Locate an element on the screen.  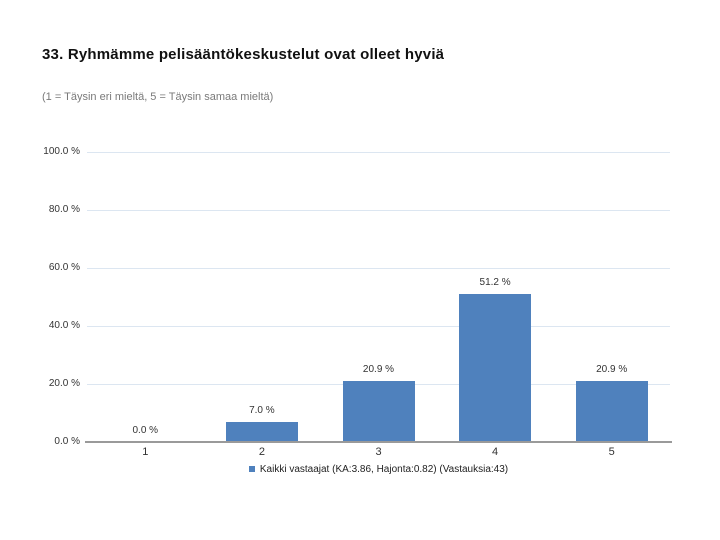
y-axis-tick-label: 20.0 % is located at coordinates (64, 383).